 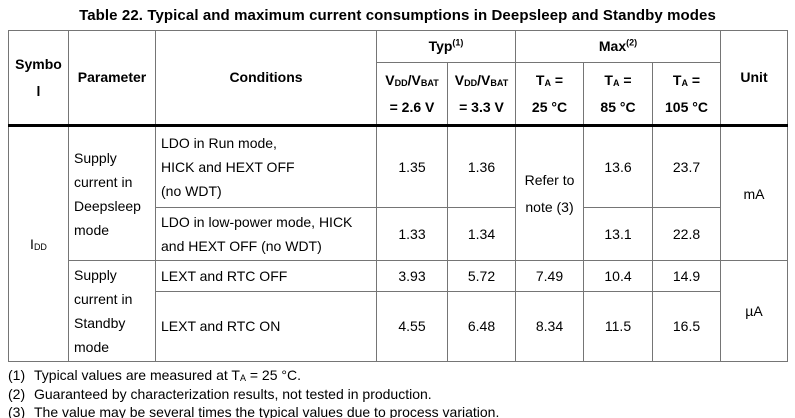 I want to click on typ-2v6-value: 1.35, so click(x=412, y=166).